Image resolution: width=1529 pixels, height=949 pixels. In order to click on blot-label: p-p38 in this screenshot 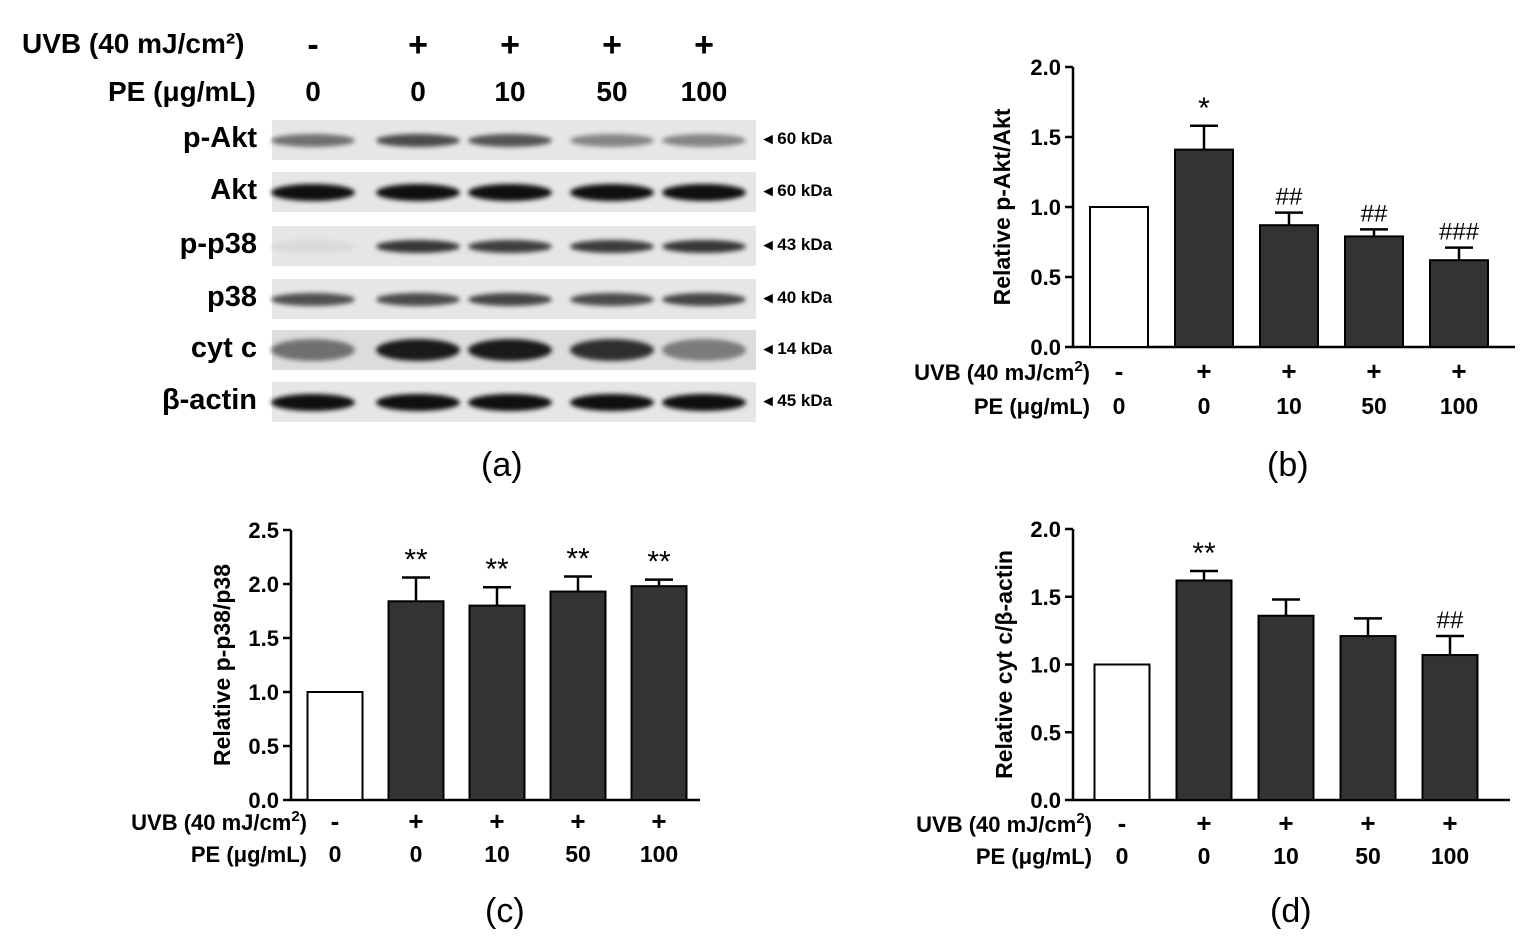, I will do `click(218, 244)`.